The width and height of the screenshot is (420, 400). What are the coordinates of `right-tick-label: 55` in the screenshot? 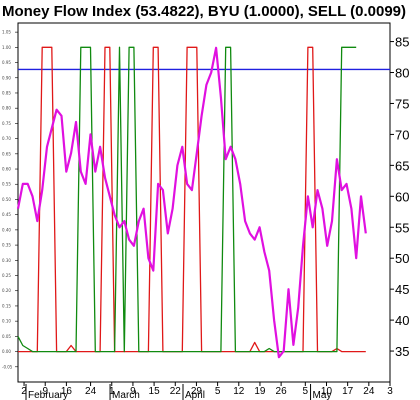 It's located at (402, 227).